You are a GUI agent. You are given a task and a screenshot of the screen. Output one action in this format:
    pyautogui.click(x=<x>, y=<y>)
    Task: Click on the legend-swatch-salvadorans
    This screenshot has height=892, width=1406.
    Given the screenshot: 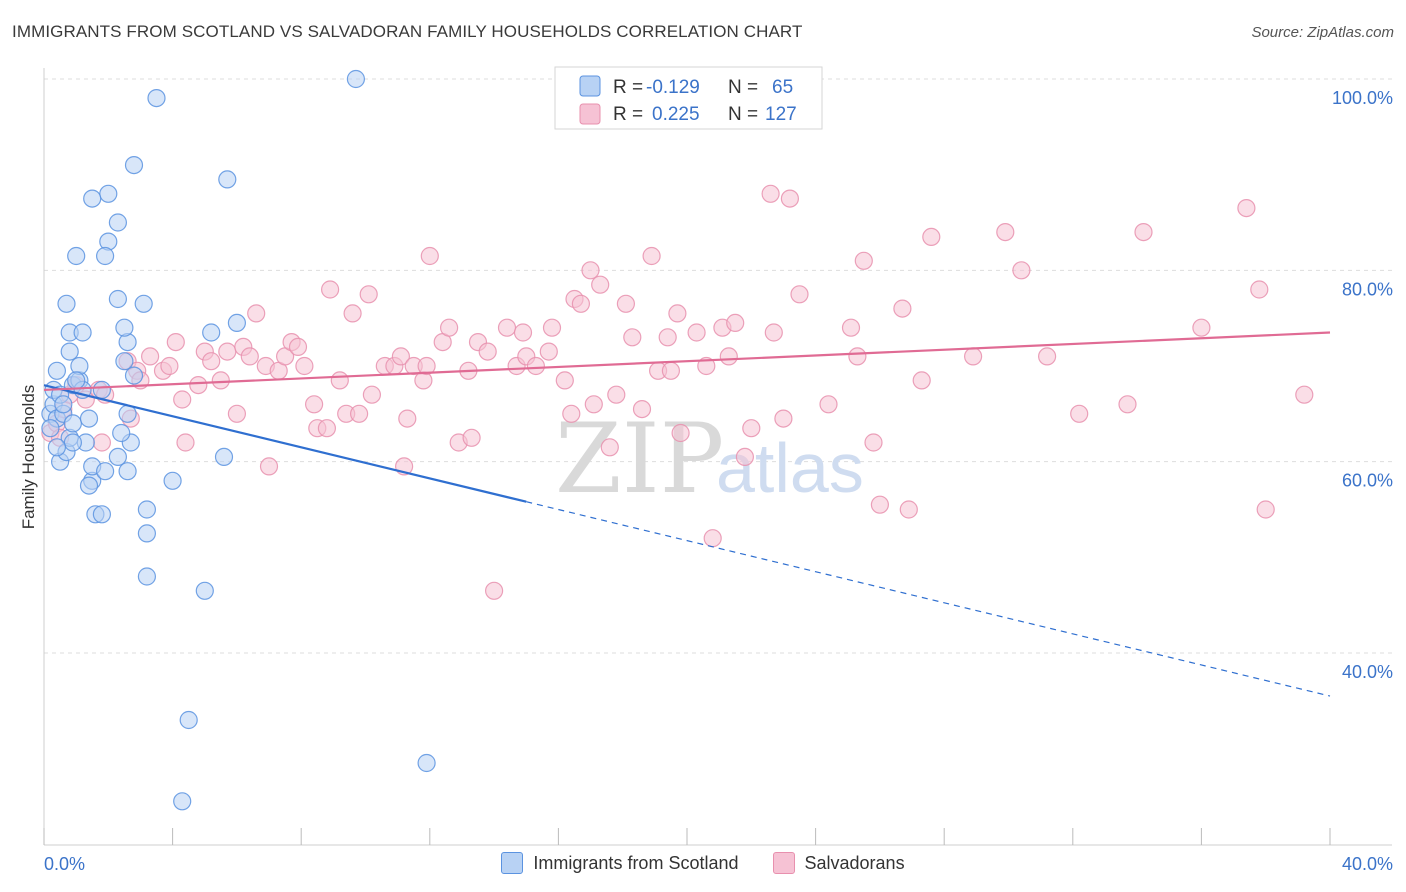 What is the action you would take?
    pyautogui.click(x=590, y=114)
    